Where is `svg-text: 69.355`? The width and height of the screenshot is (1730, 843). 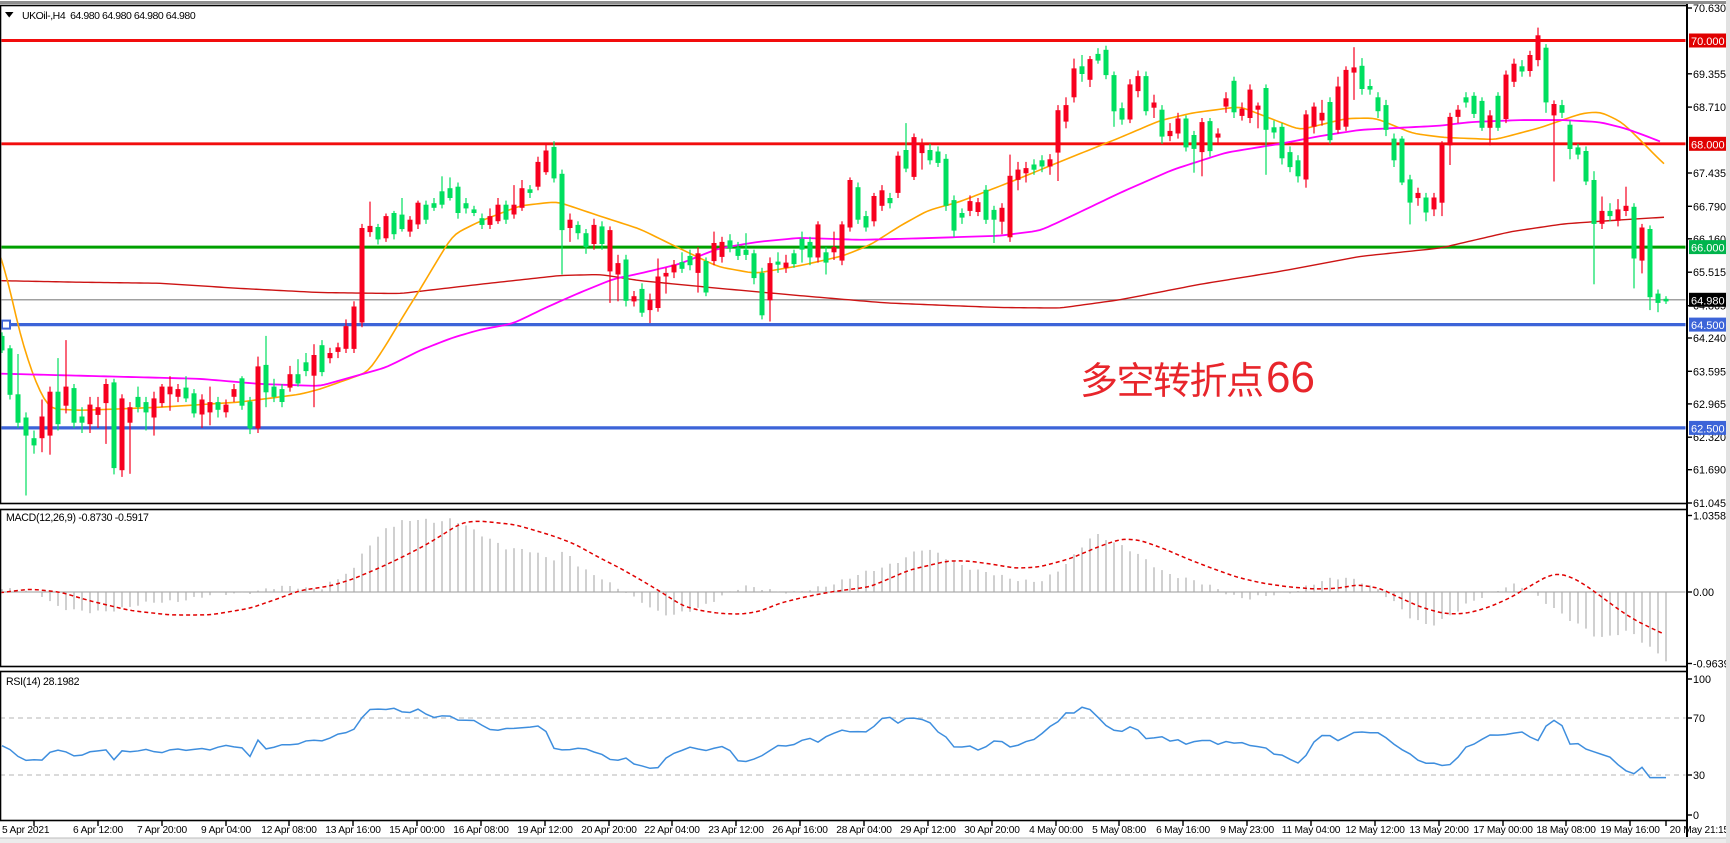 svg-text: 69.355 is located at coordinates (1709, 75).